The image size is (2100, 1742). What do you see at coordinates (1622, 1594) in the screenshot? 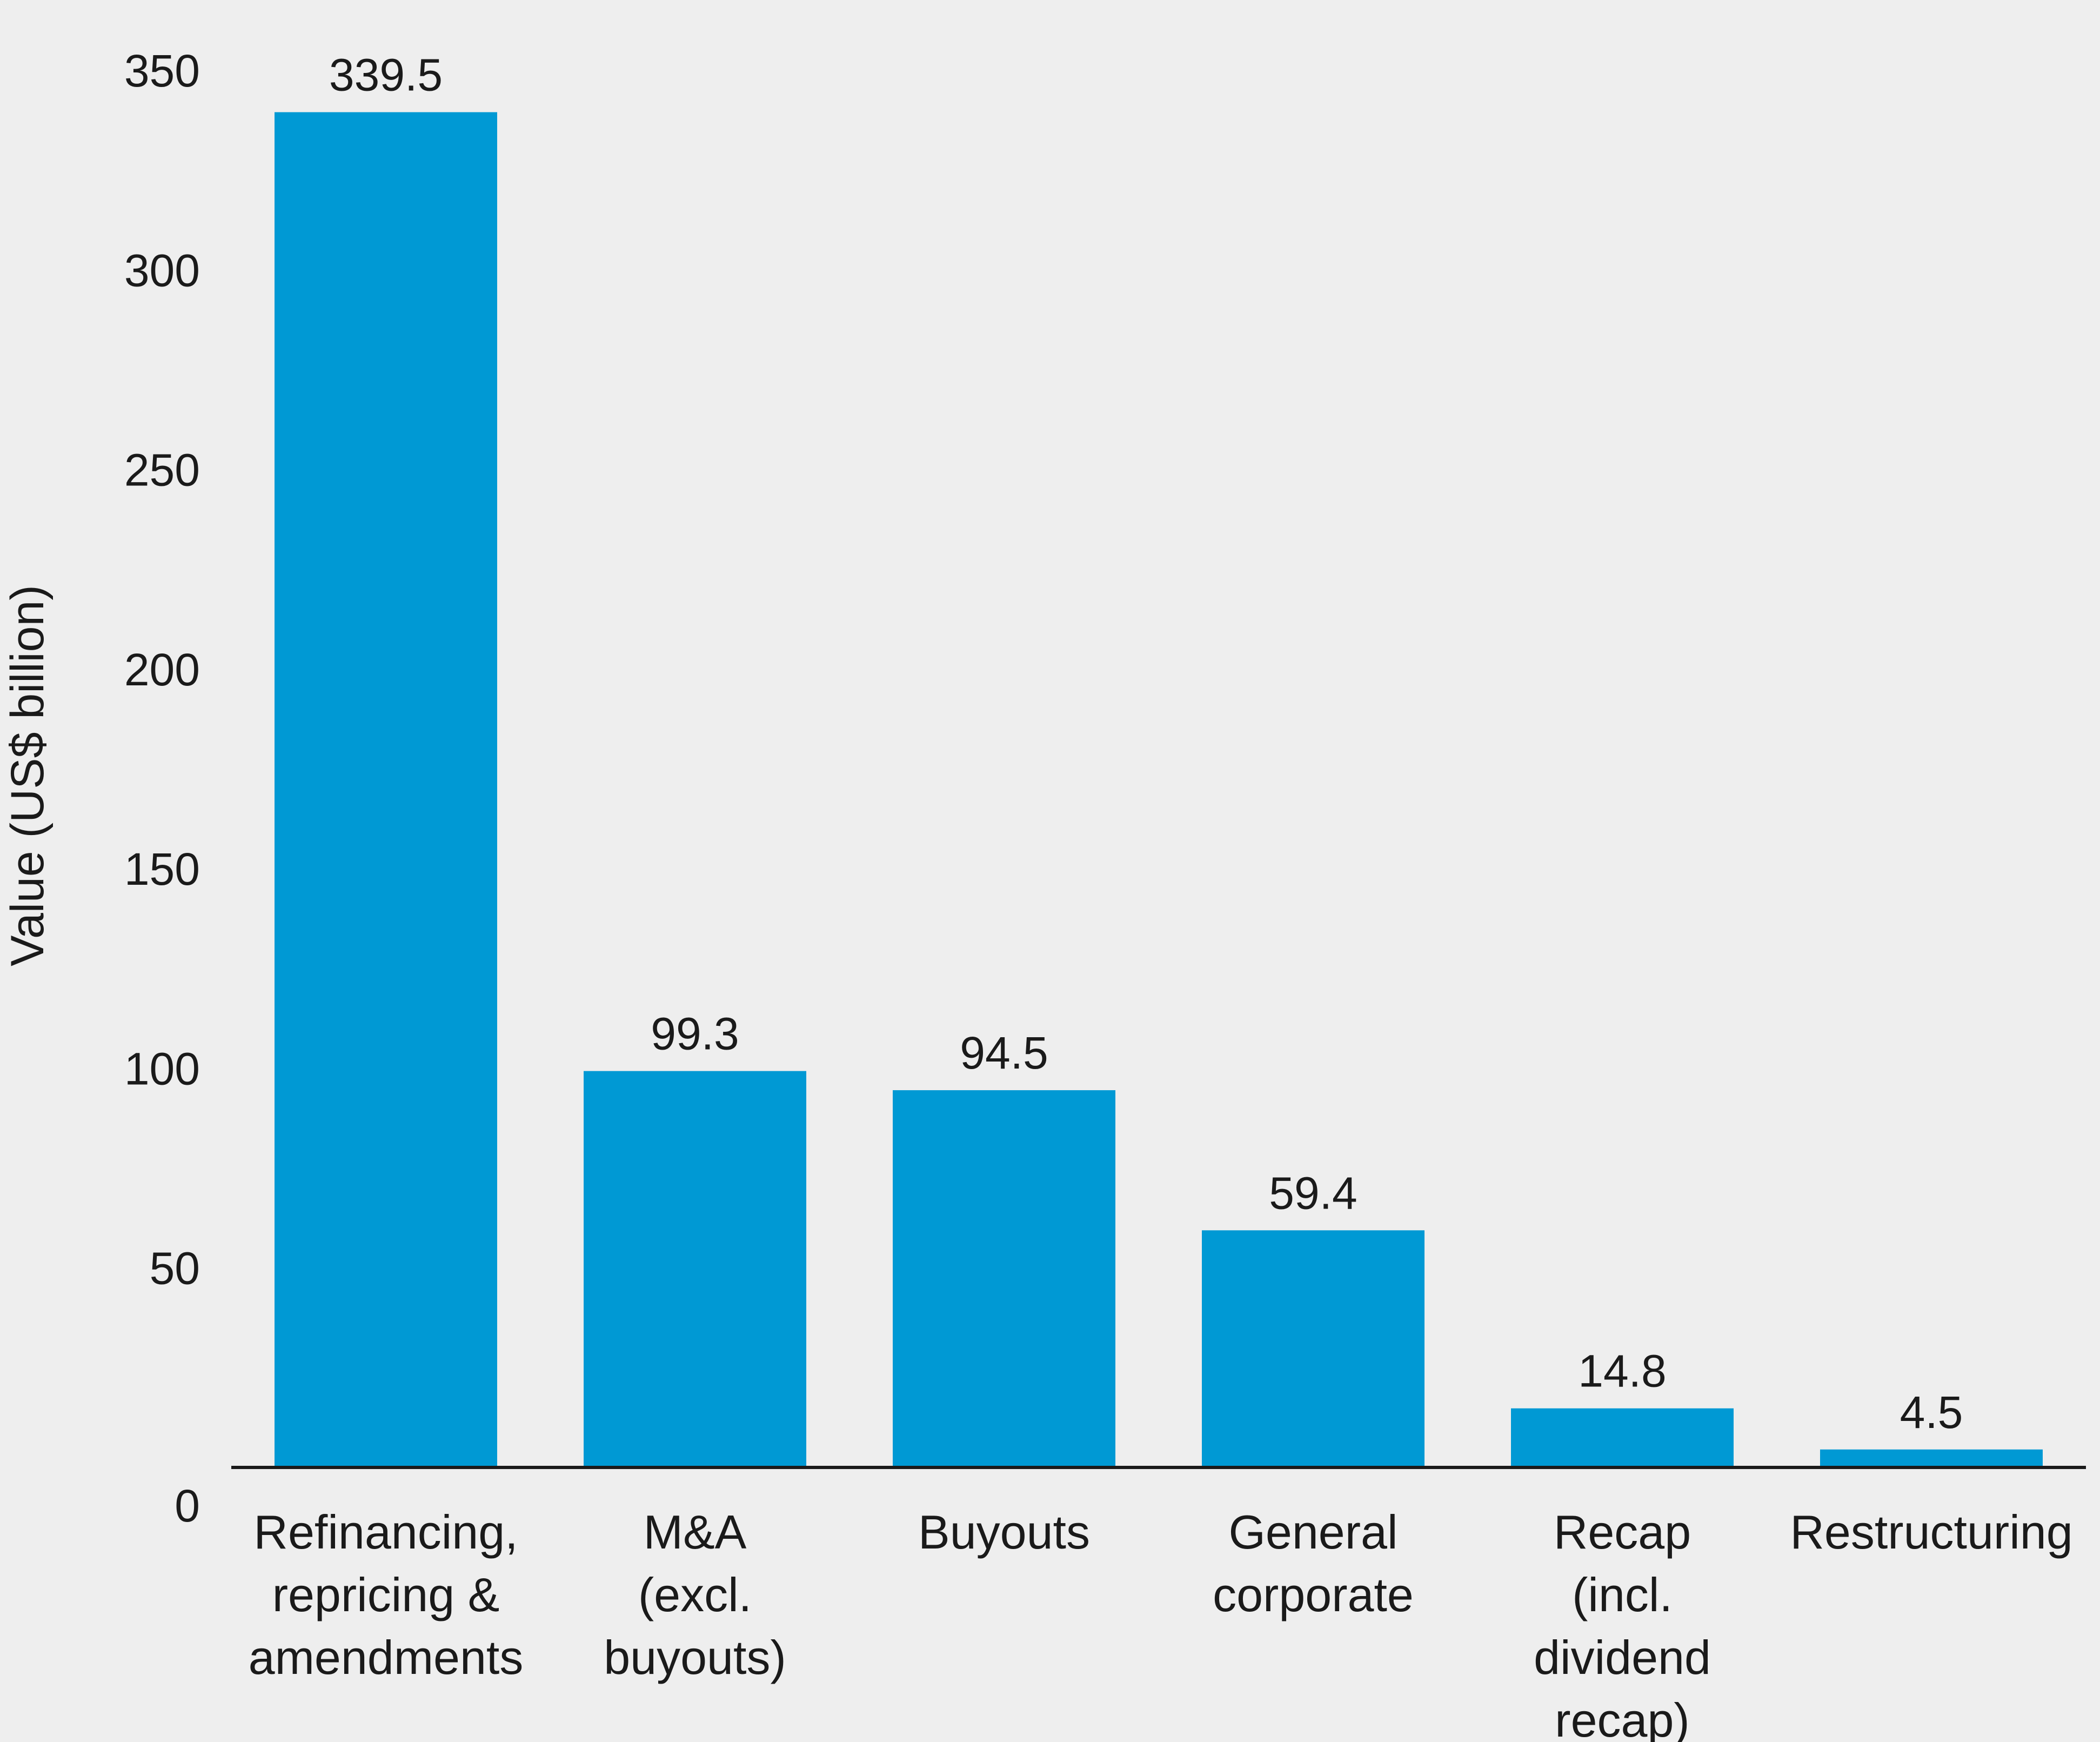
I see `category-label-line: (incl.` at bounding box center [1622, 1594].